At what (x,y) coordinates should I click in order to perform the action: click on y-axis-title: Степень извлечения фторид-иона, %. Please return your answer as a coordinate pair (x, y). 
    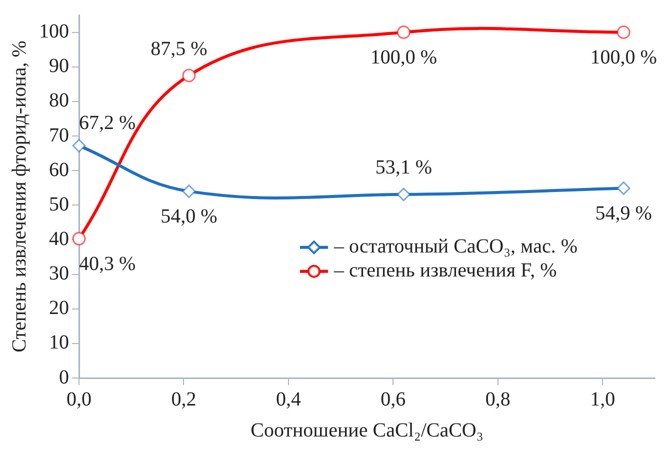
    Looking at the image, I should click on (19, 196).